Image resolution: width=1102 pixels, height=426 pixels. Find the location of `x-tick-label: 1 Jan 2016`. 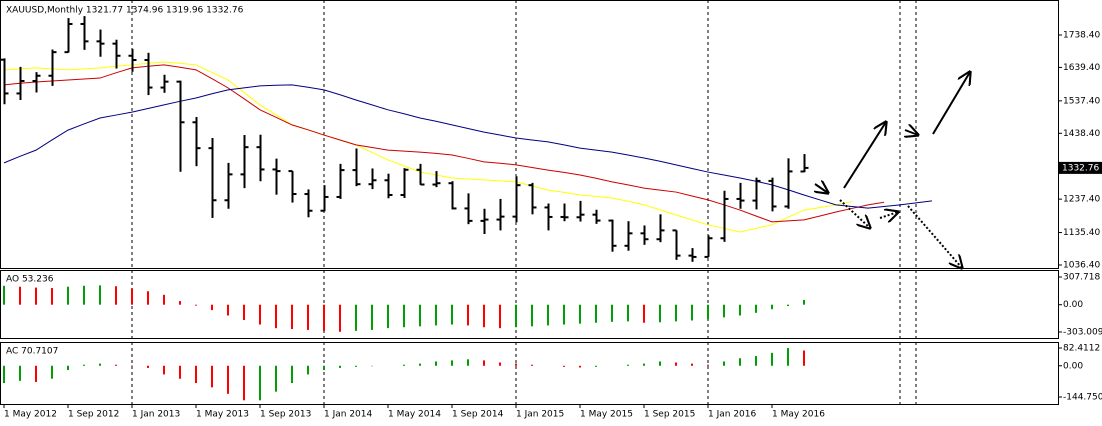

x-tick-label: 1 Jan 2016 is located at coordinates (732, 415).